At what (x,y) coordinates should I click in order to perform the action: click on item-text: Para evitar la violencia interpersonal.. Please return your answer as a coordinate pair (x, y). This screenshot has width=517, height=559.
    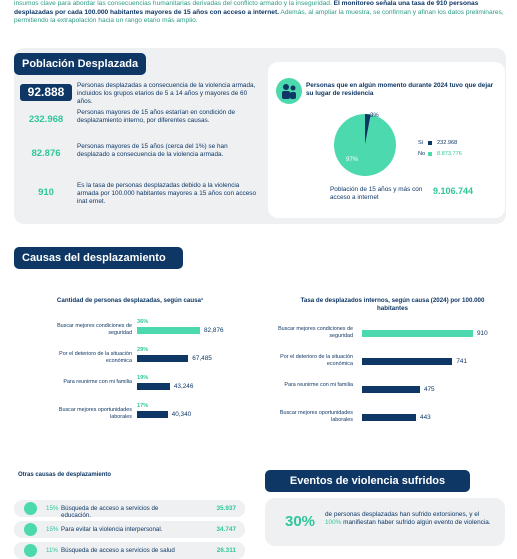
    Looking at the image, I should click on (112, 529).